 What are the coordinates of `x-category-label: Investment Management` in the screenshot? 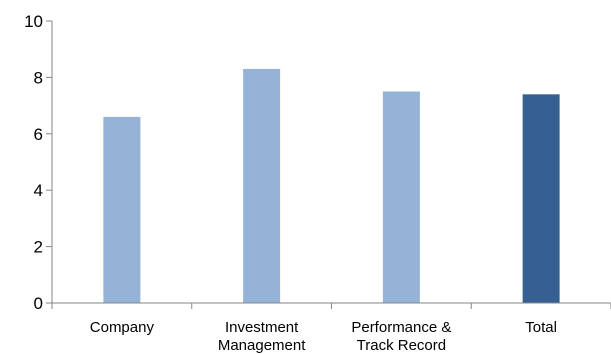 It's located at (262, 336).